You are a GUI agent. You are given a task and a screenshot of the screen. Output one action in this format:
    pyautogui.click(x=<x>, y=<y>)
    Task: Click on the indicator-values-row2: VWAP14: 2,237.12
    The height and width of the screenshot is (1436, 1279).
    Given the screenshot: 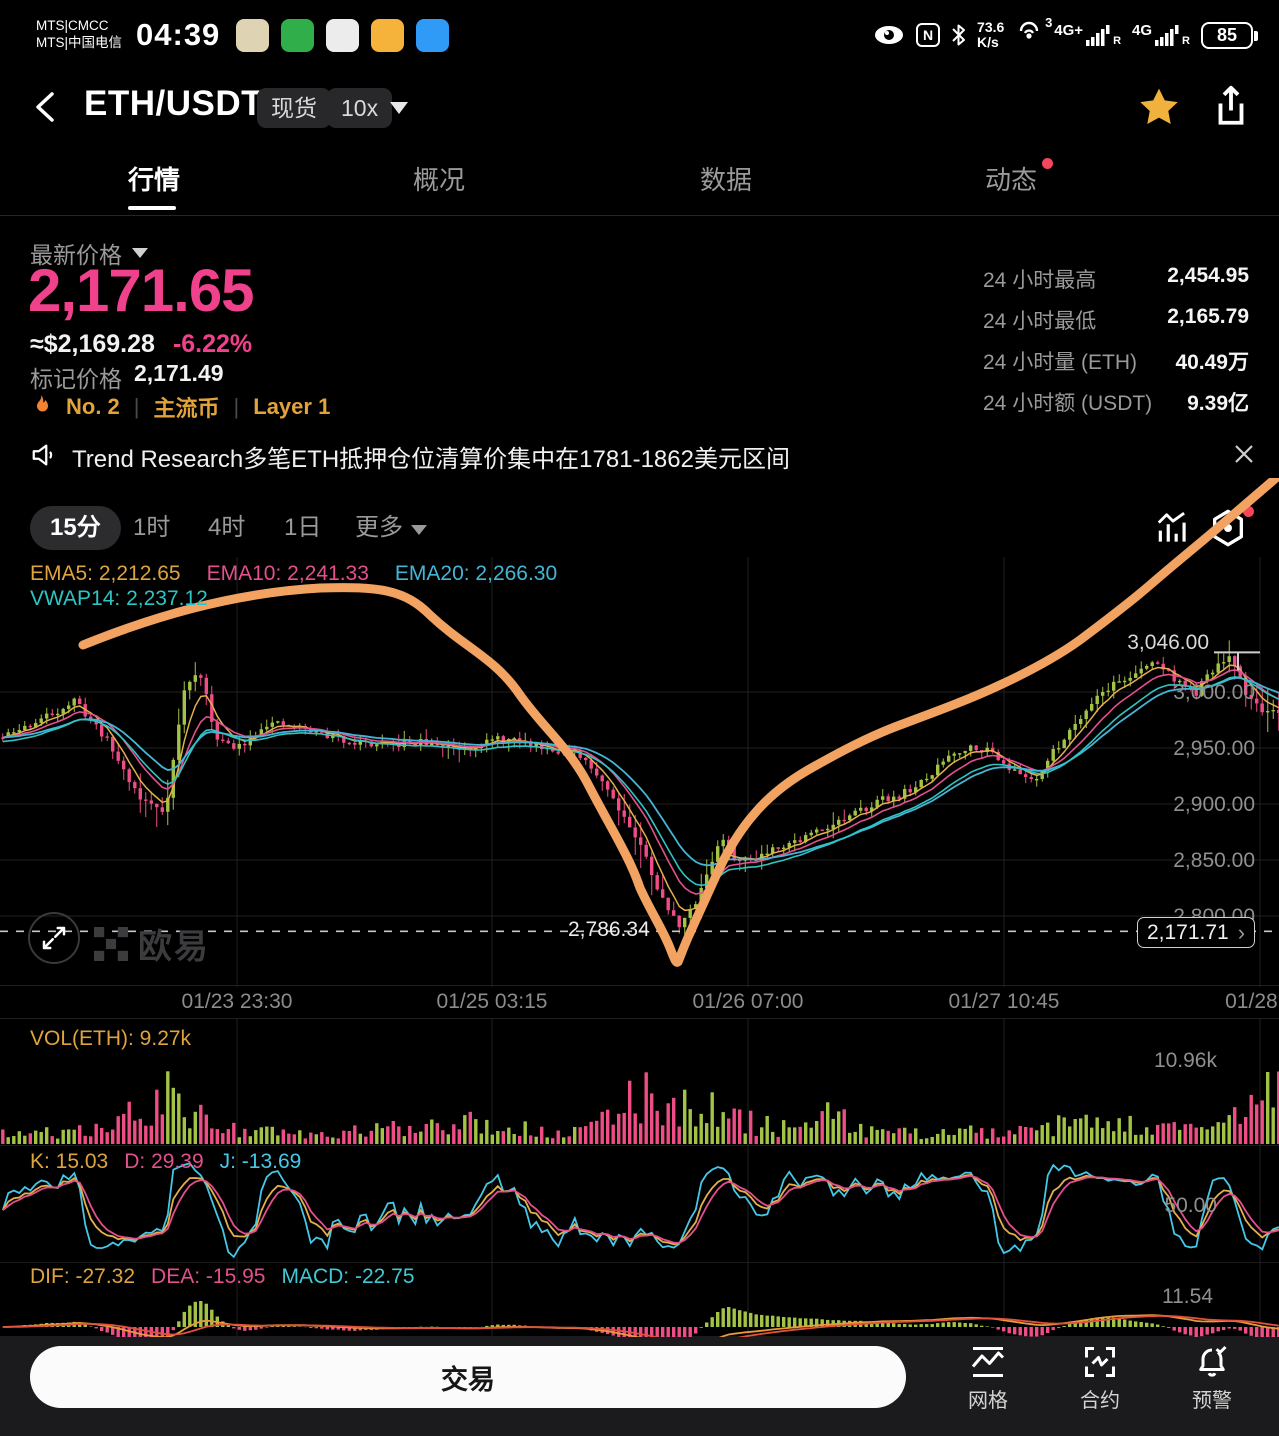 What is the action you would take?
    pyautogui.click(x=119, y=599)
    